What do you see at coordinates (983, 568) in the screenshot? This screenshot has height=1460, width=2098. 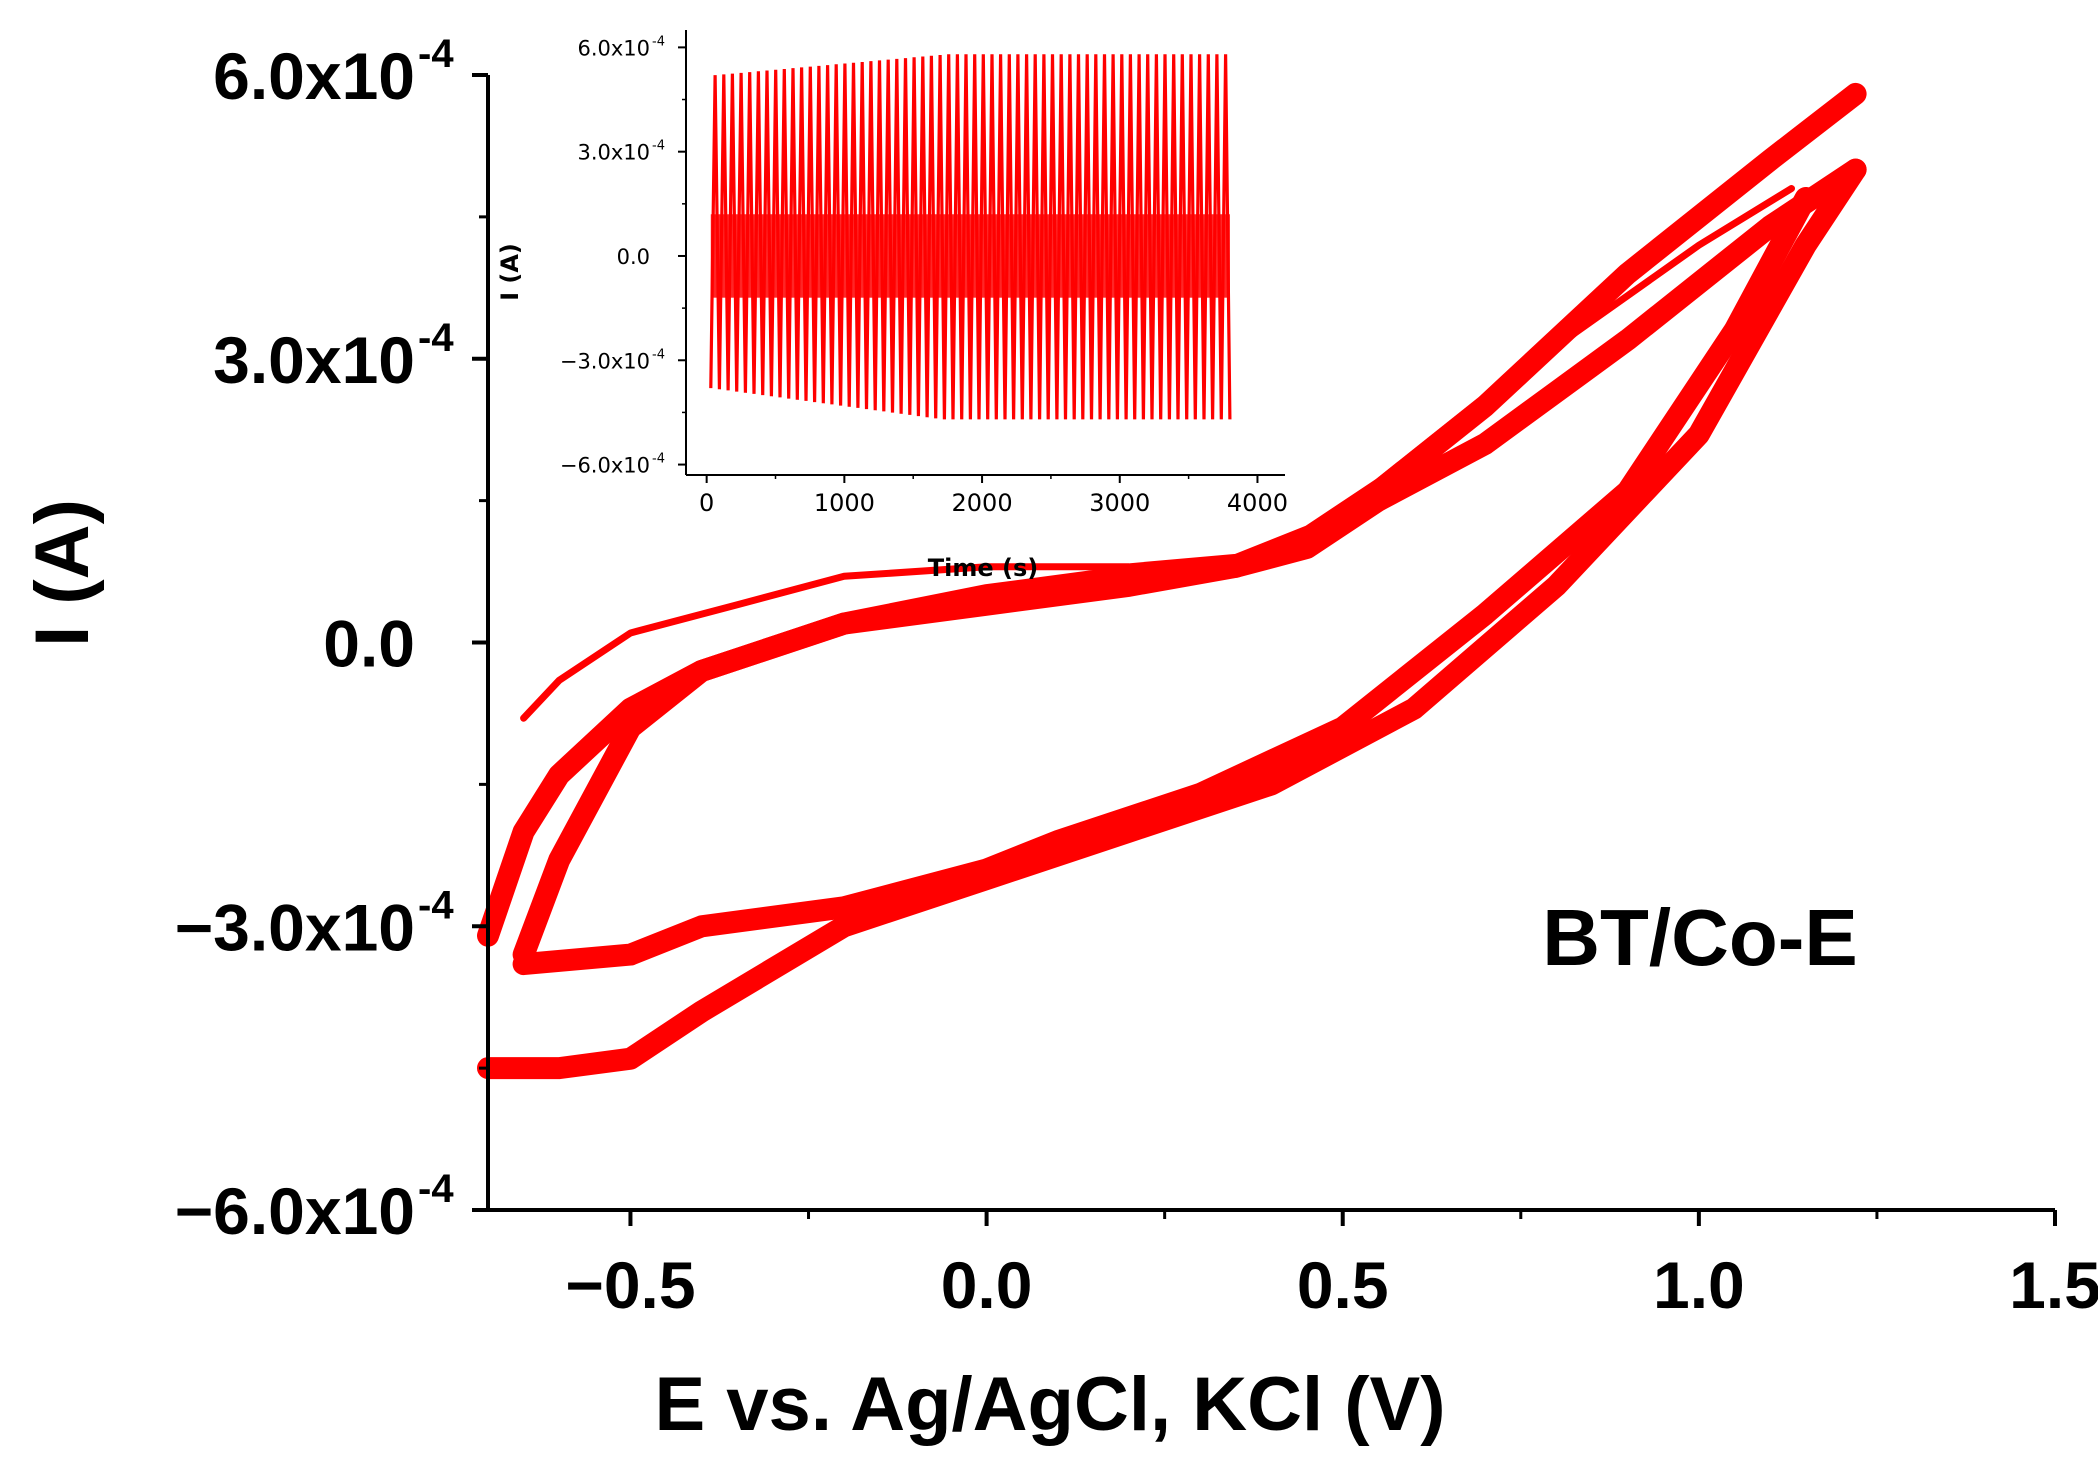 I see `inset-x-axis-title: Time (s)` at bounding box center [983, 568].